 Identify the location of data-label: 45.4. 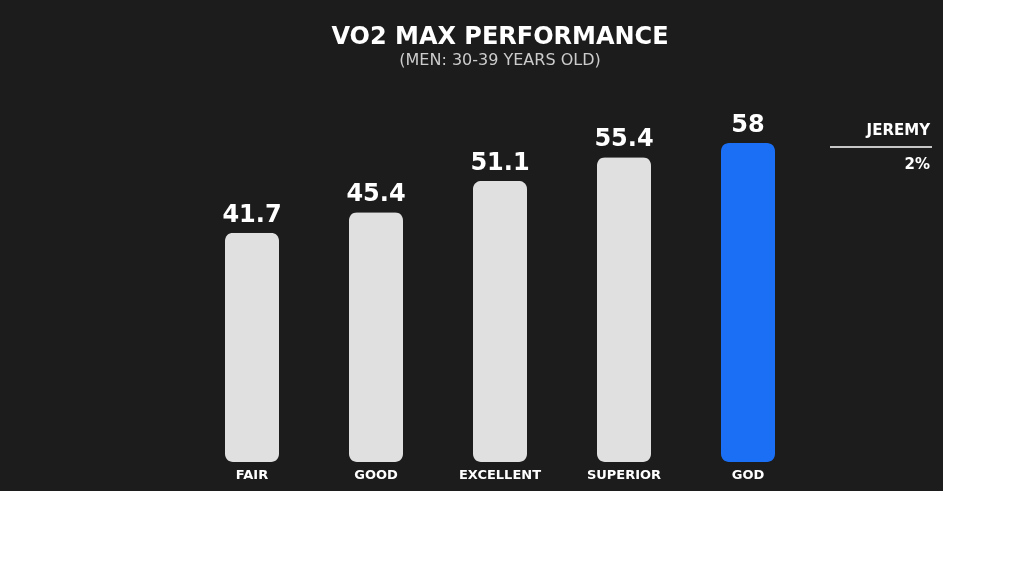
(376, 193).